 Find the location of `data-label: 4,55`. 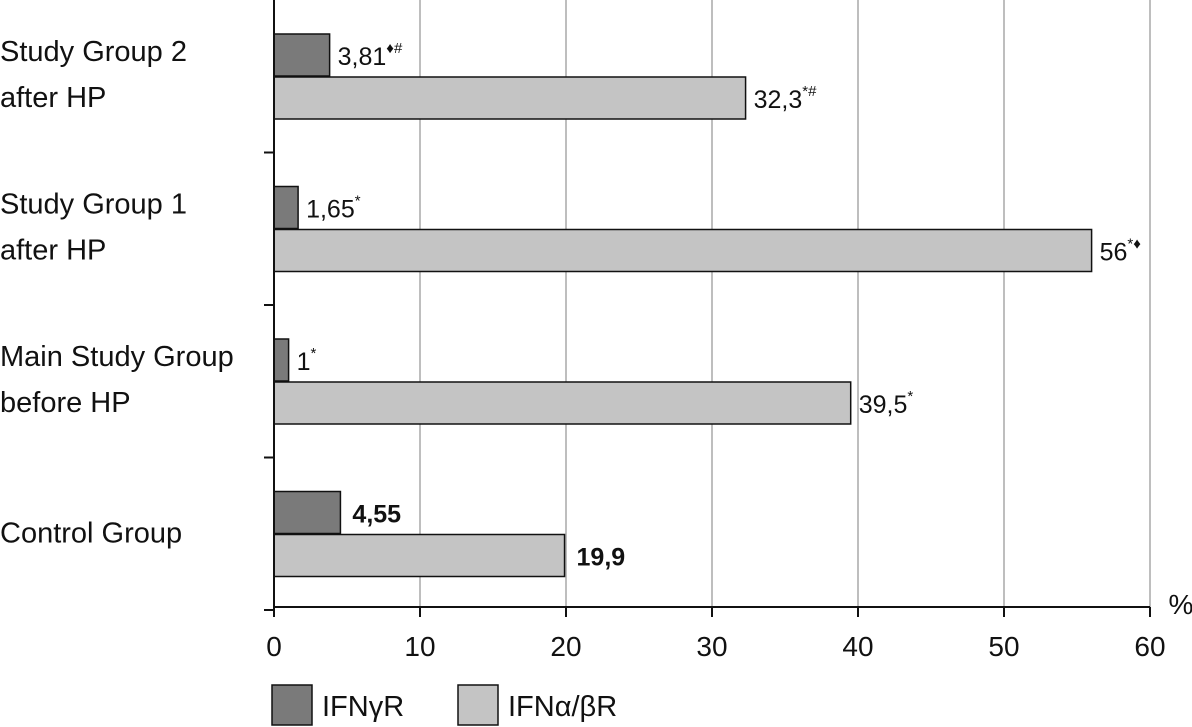

data-label: 4,55 is located at coordinates (376, 515).